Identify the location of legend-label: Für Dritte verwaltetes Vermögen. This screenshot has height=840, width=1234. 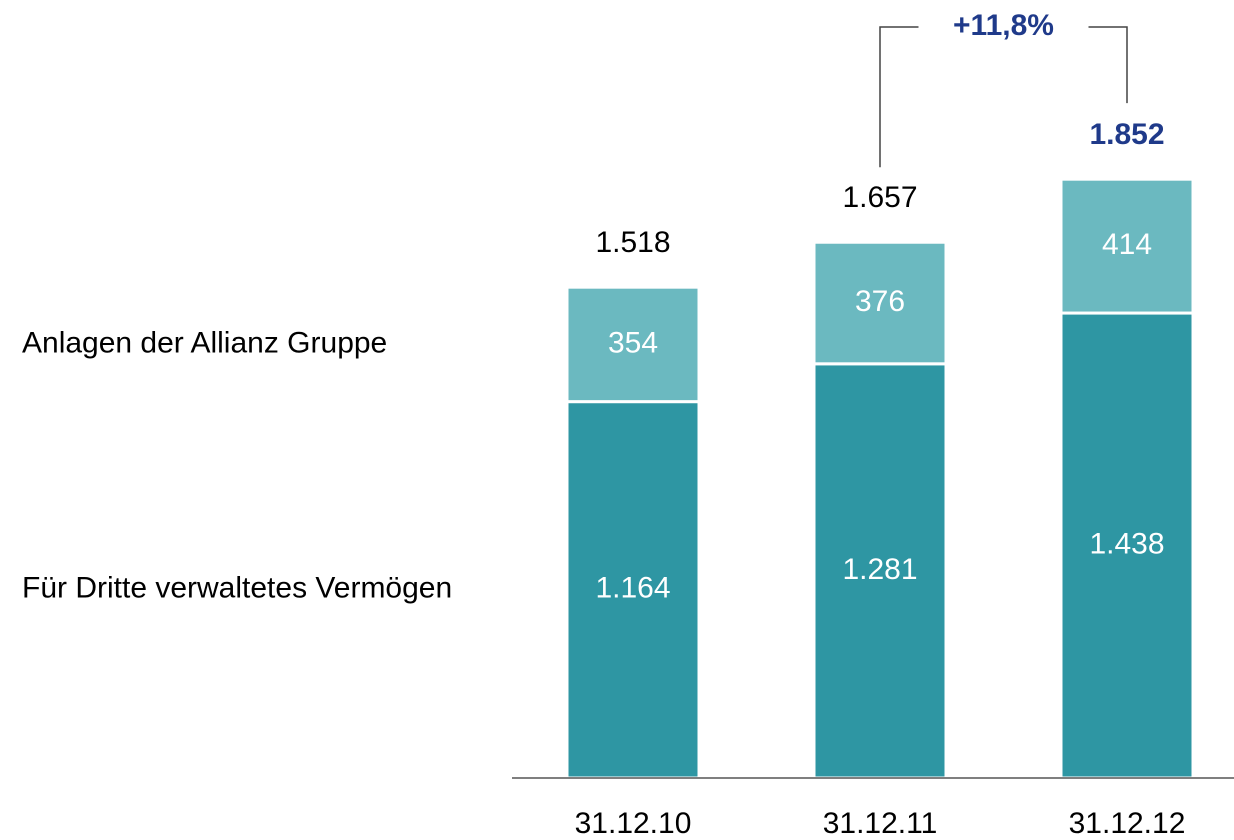
(237, 588).